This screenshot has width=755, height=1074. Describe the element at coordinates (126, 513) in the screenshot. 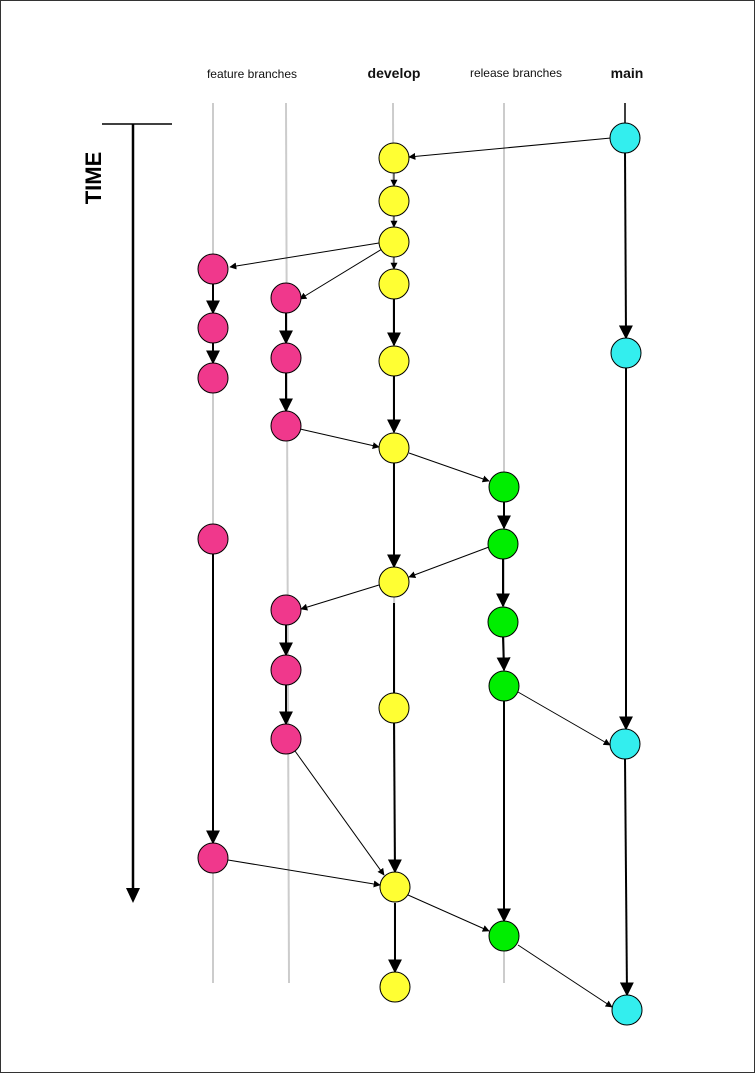

I see `time-axis: TIME` at that location.